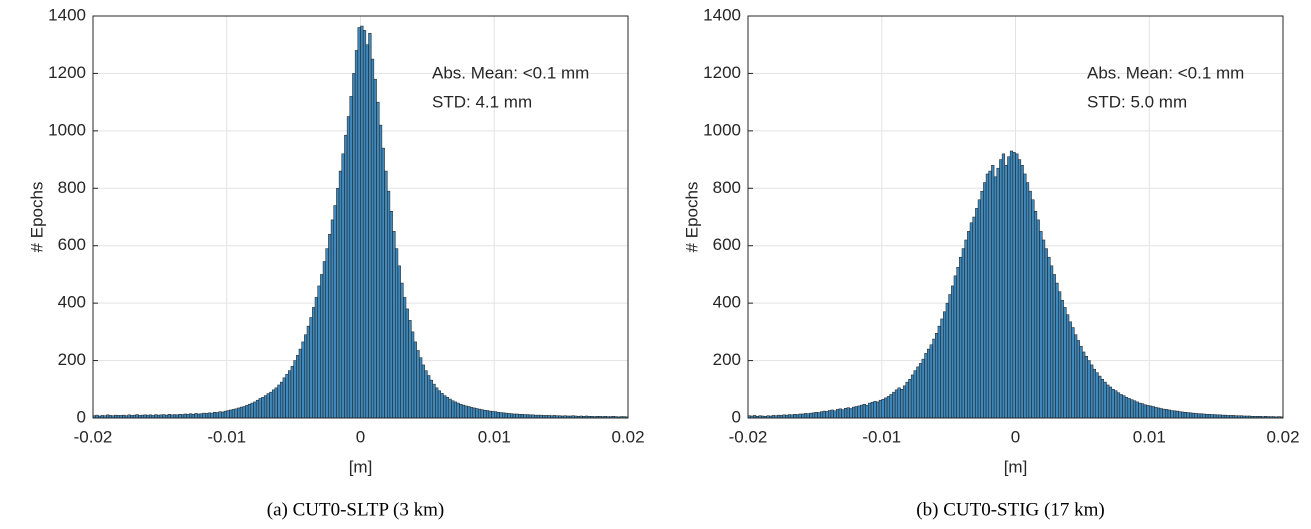 Image resolution: width=1311 pixels, height=529 pixels. Describe the element at coordinates (627, 436) in the screenshot. I see `x-tick-label: 0.02` at that location.